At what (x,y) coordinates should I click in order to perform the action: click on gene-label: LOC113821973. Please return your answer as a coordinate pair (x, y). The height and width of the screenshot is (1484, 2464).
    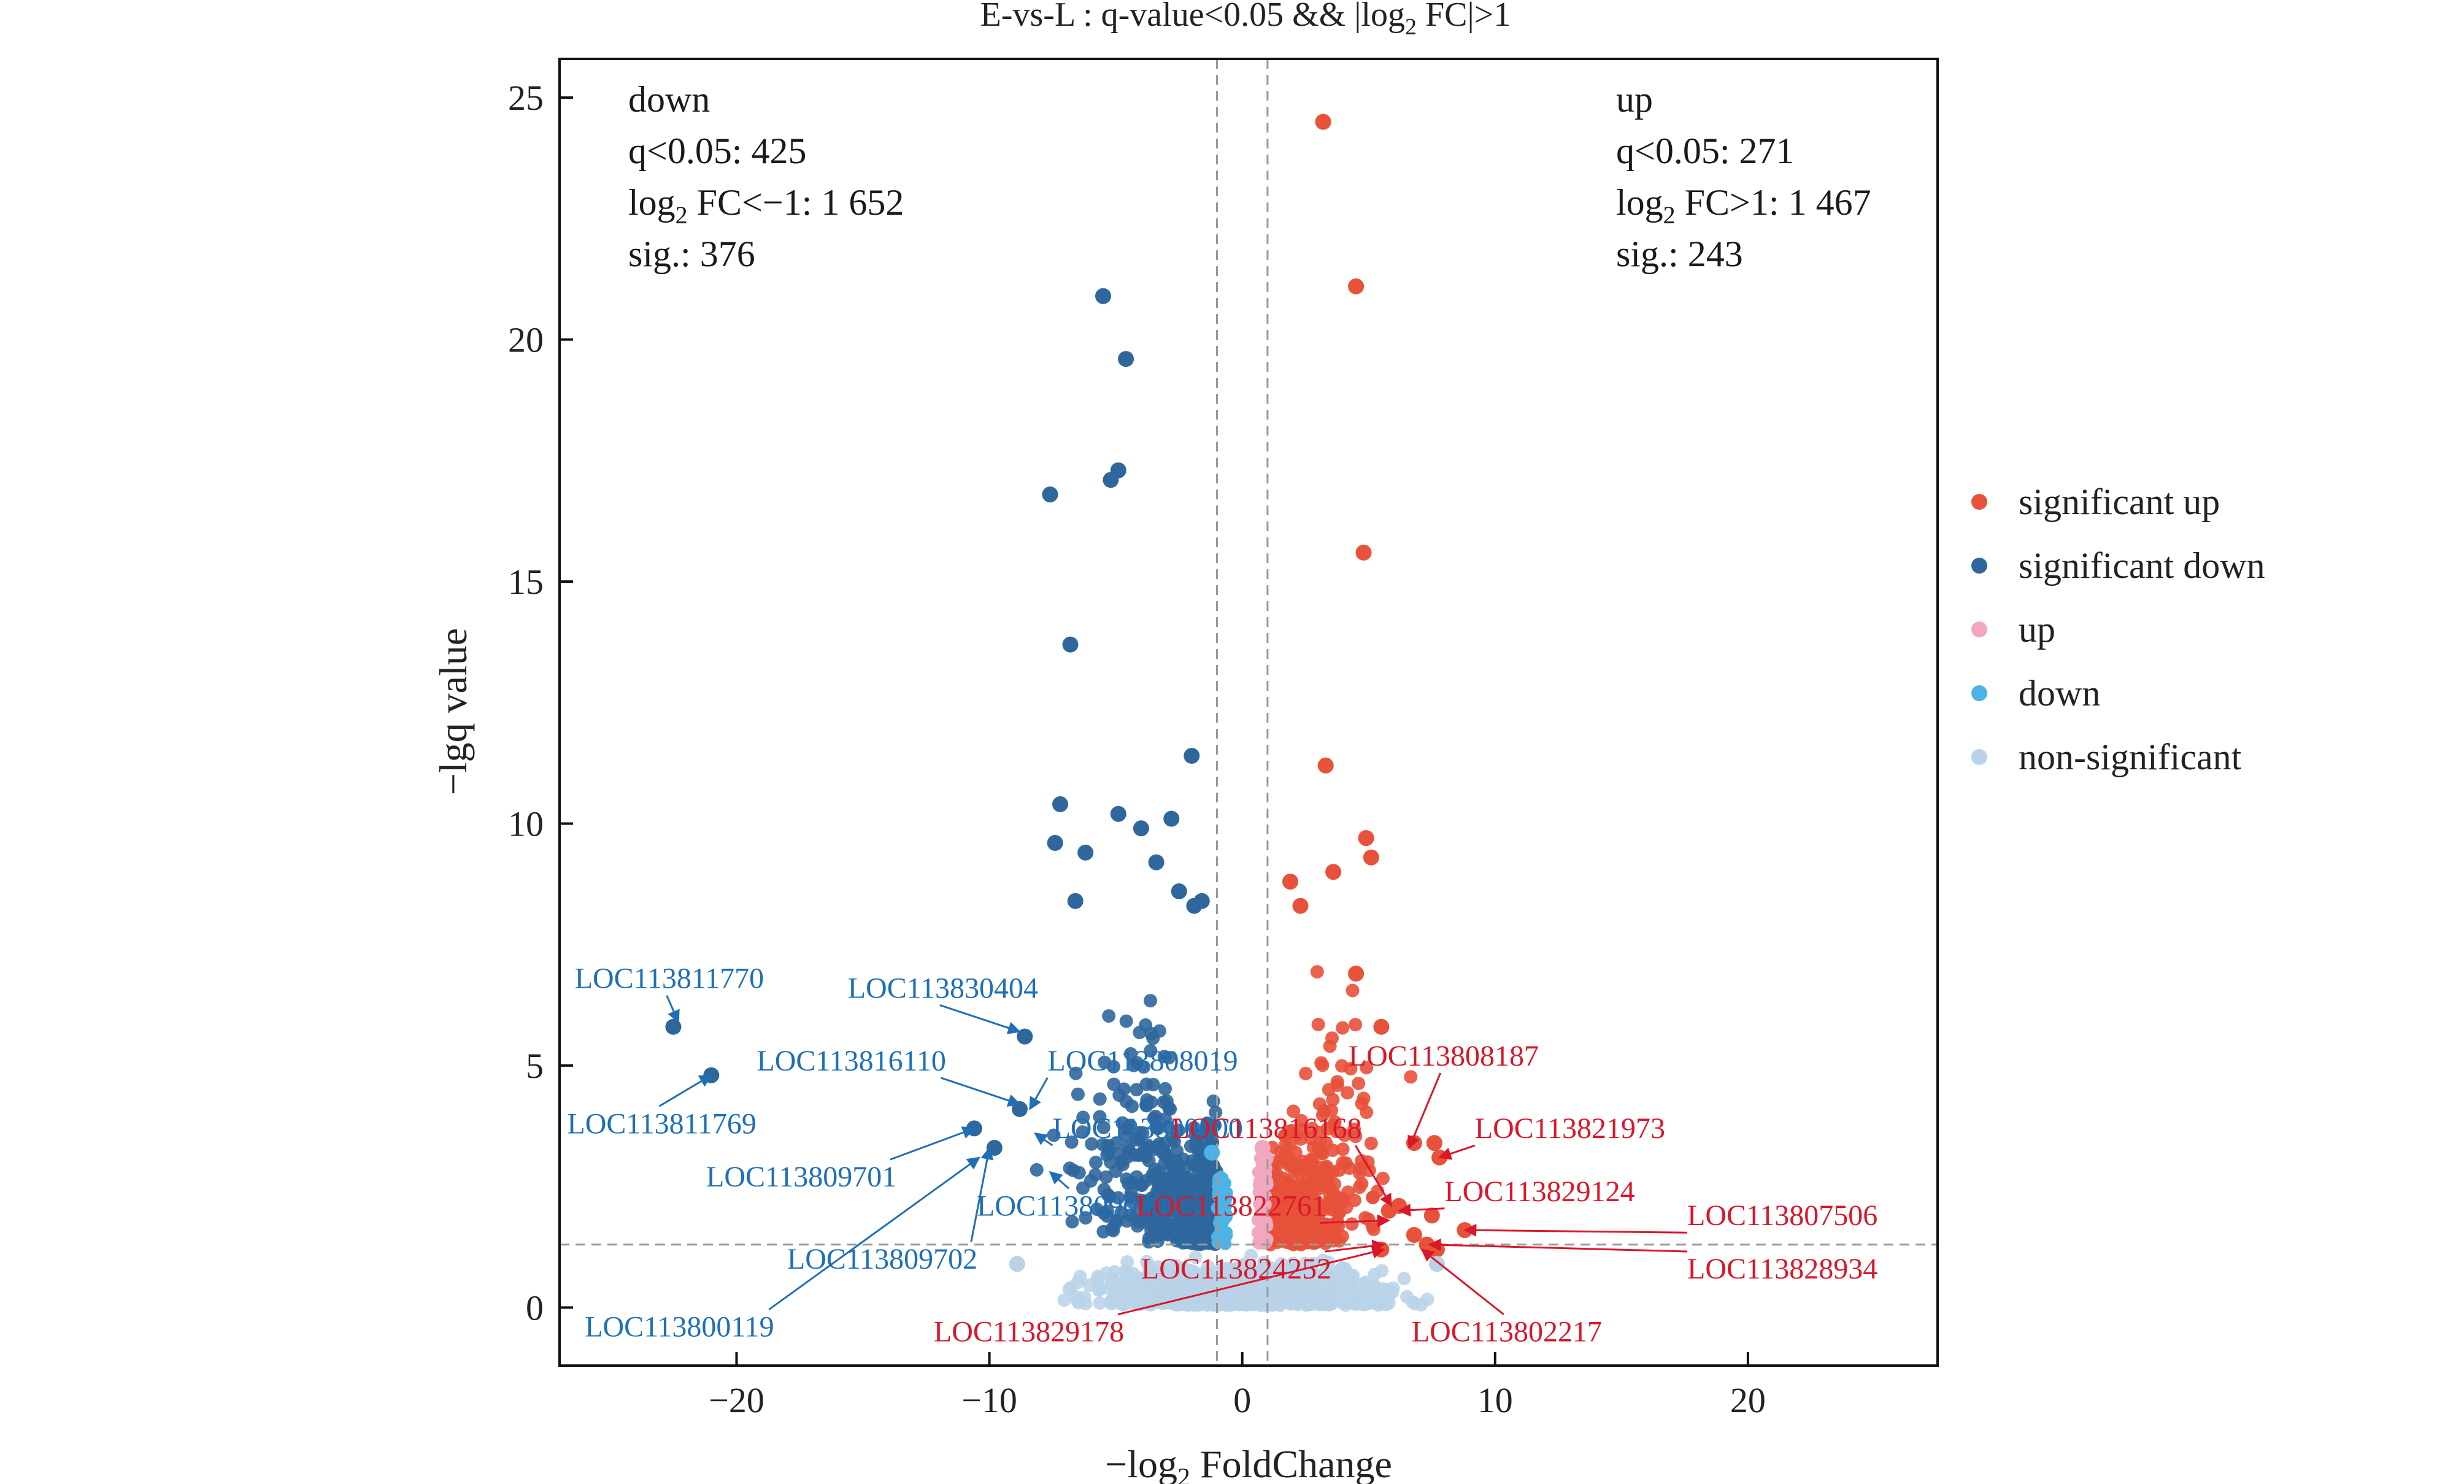
    Looking at the image, I should click on (1570, 1128).